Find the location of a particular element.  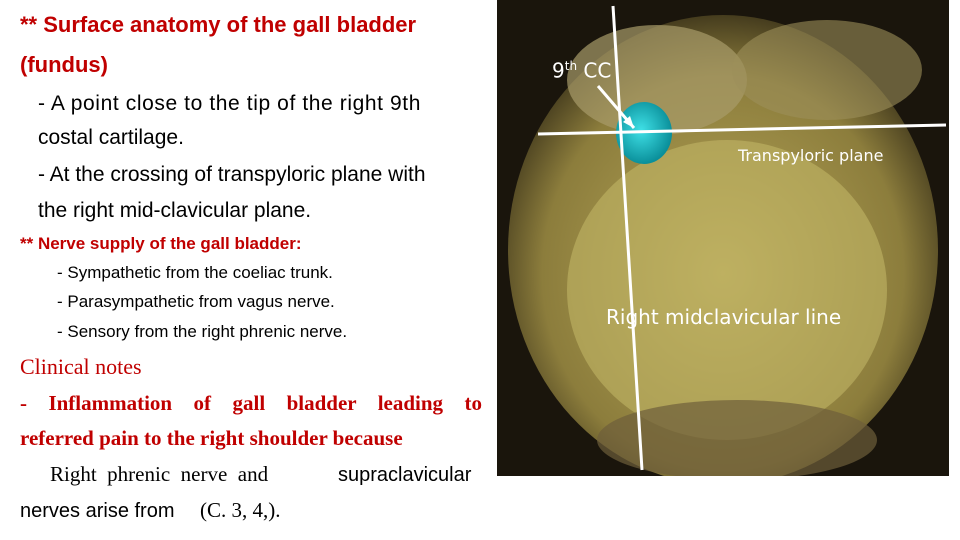

transpyloric-line is located at coordinates (742, 129).